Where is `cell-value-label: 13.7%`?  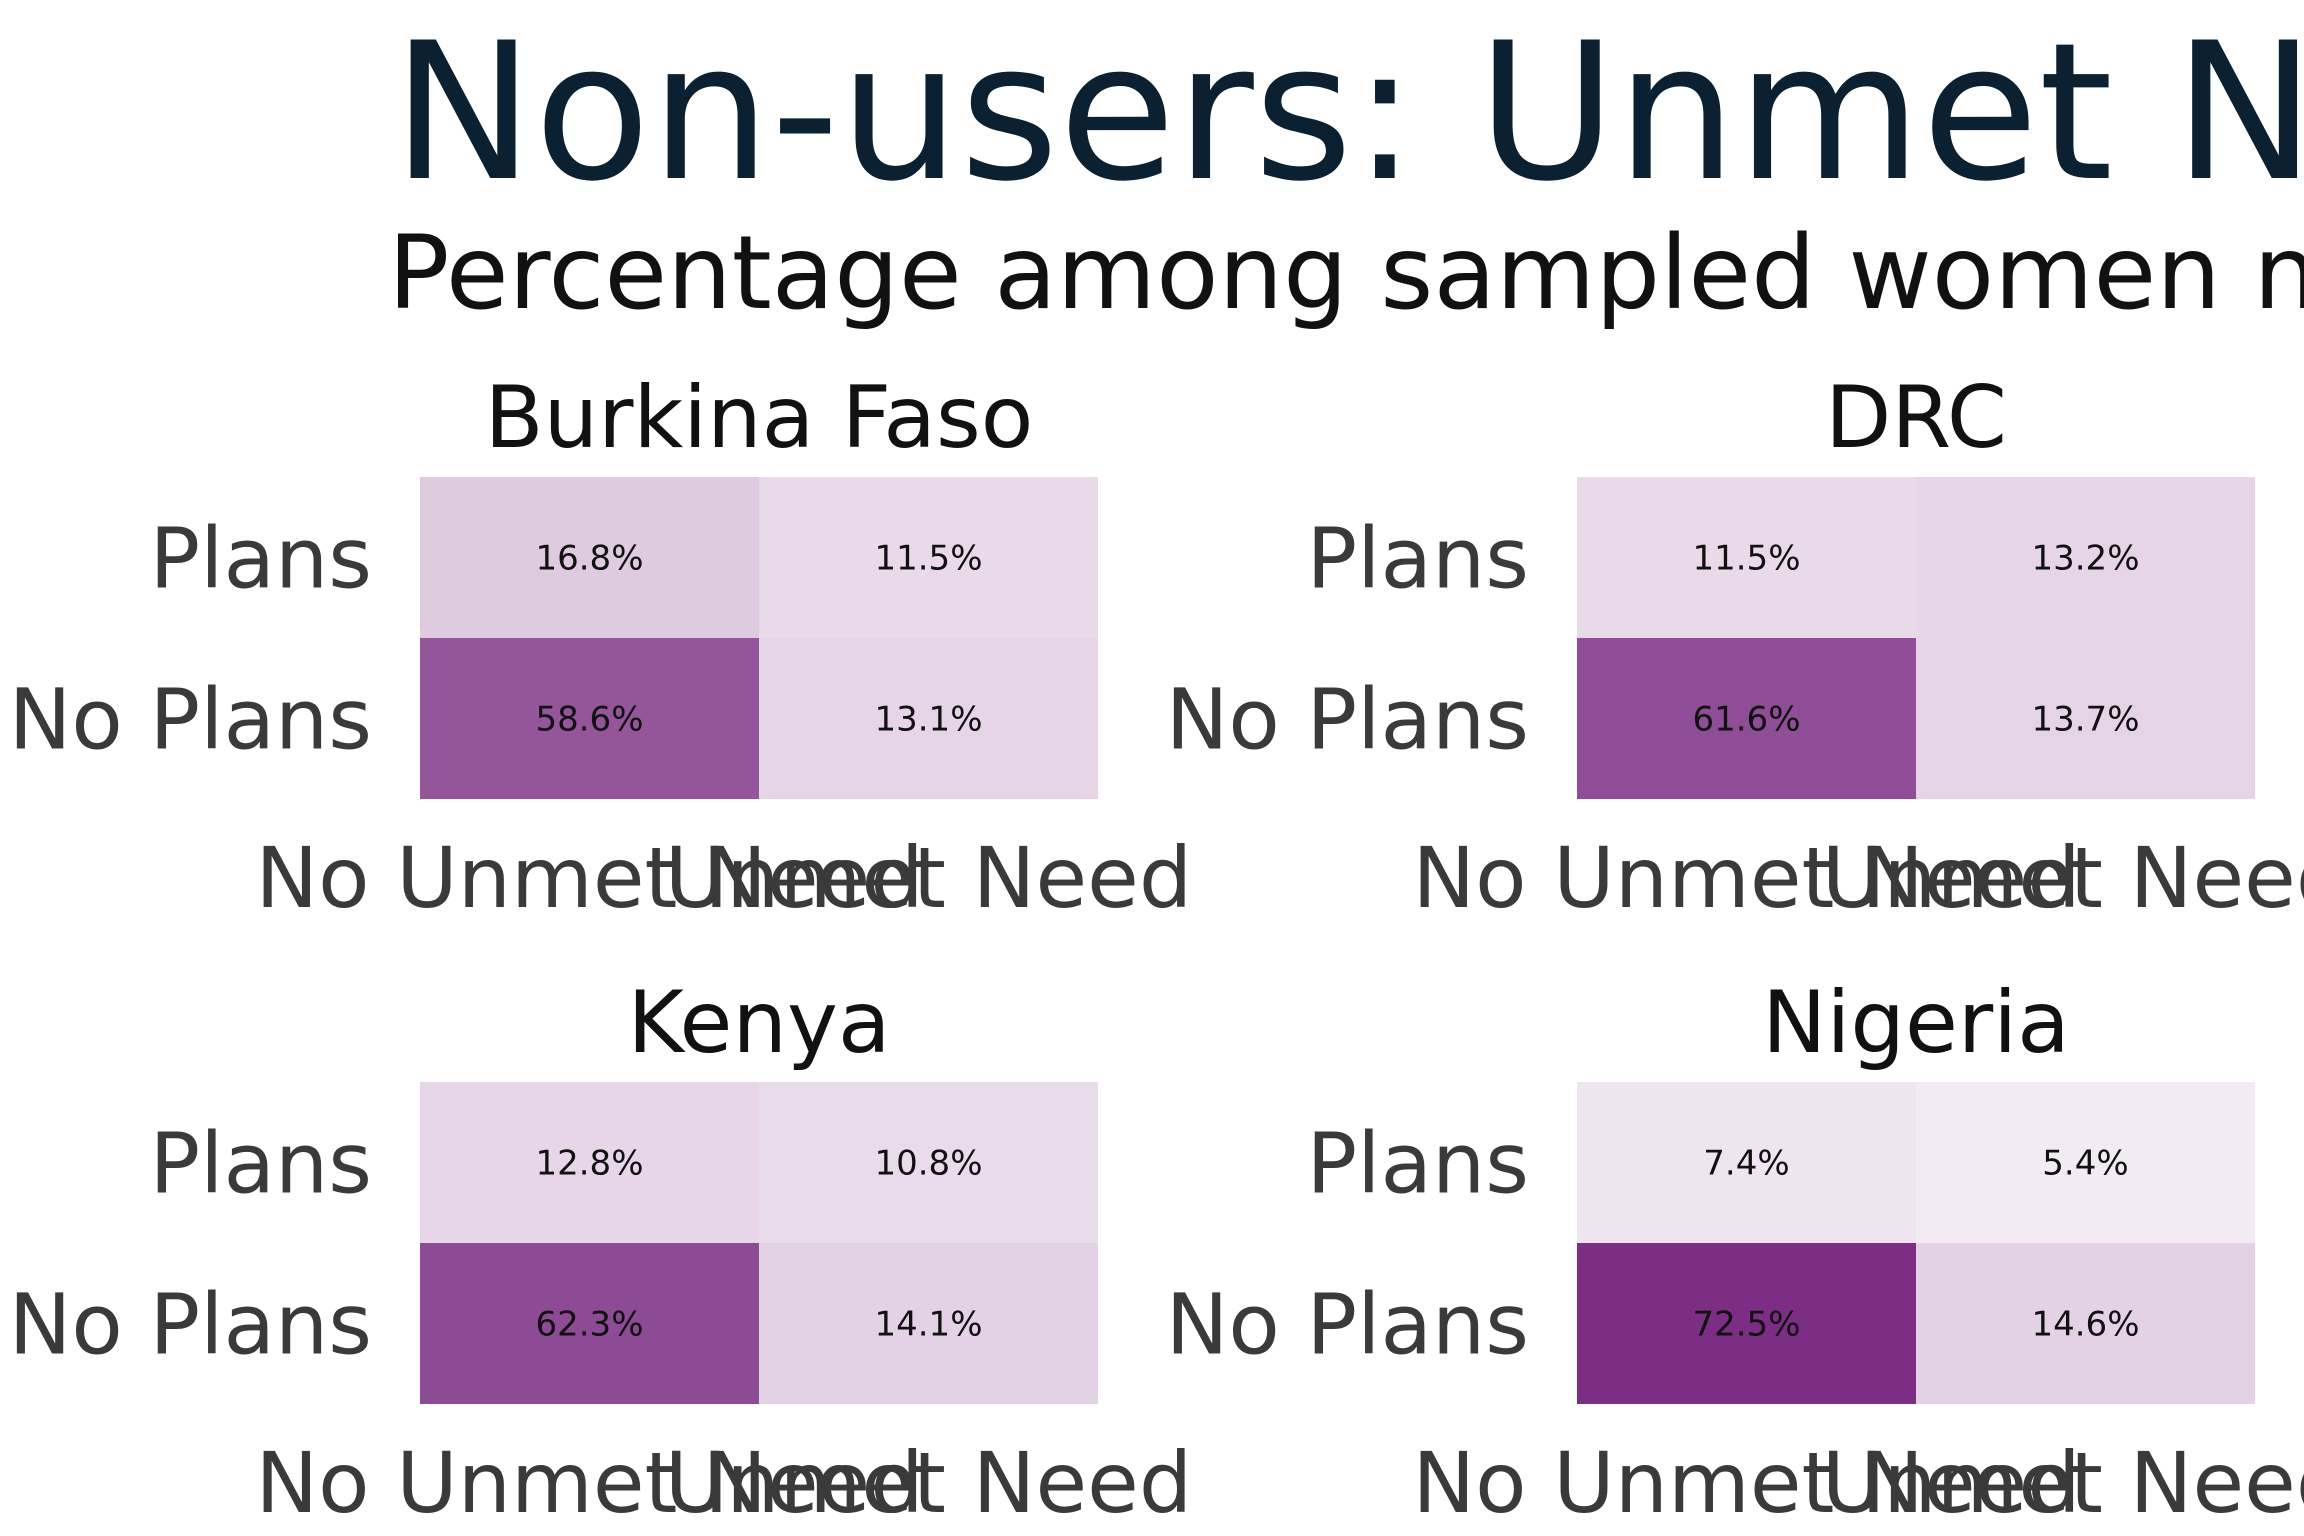 cell-value-label: 13.7% is located at coordinates (2085, 720).